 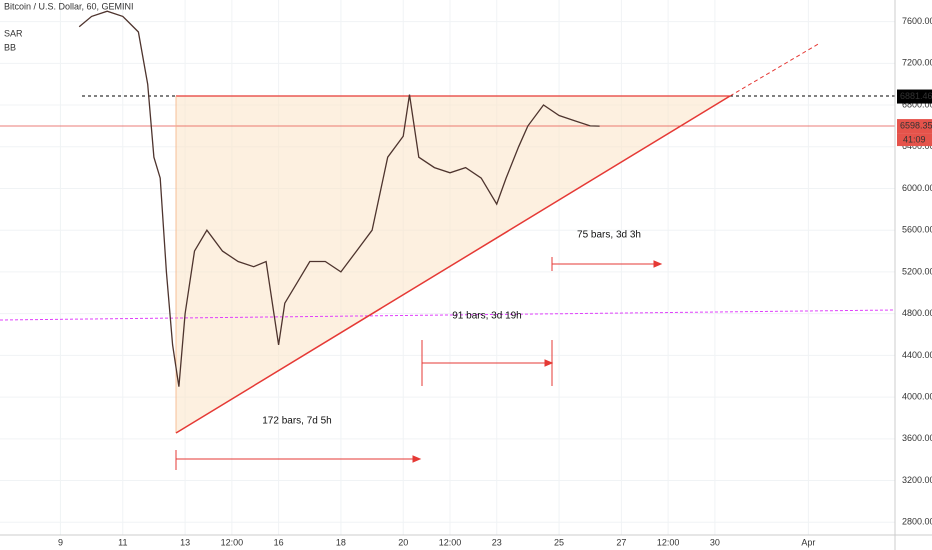 I want to click on y-tick-label: 6400.00, so click(x=917, y=146).